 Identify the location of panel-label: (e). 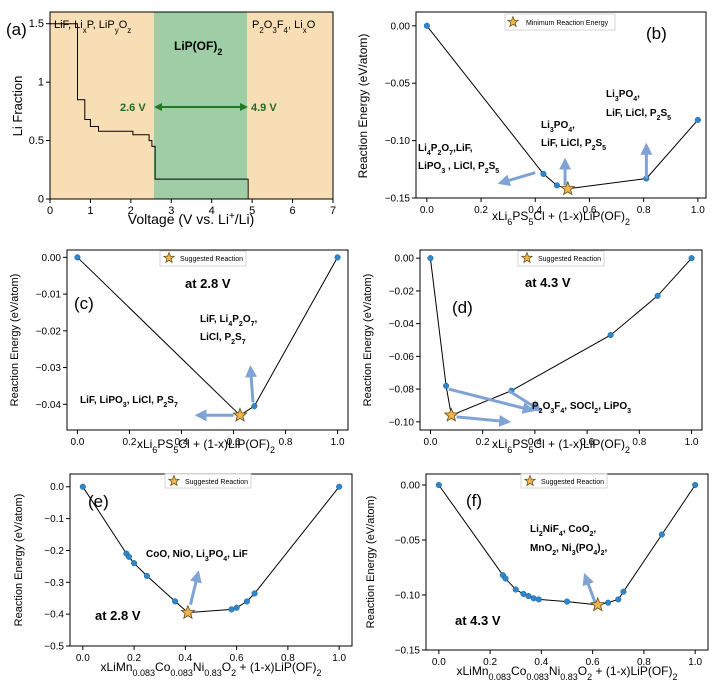
(98, 501).